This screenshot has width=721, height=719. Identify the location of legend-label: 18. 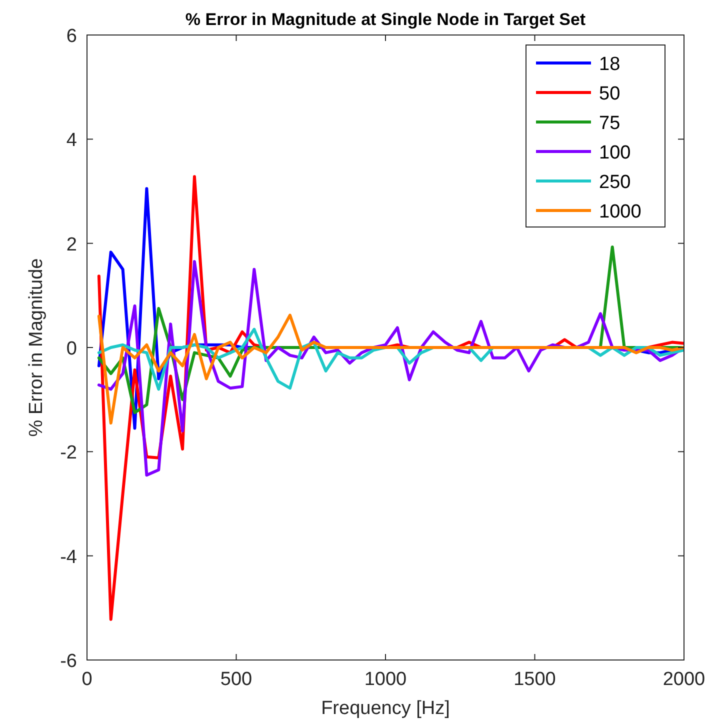
(609, 64).